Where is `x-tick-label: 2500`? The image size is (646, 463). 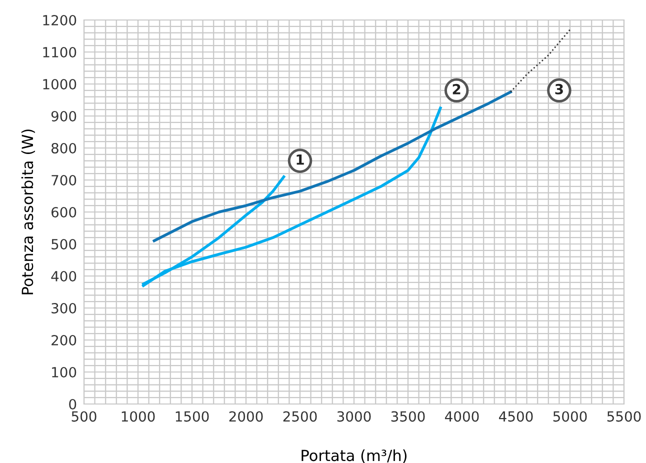
x-tick-label: 2500 is located at coordinates (300, 416).